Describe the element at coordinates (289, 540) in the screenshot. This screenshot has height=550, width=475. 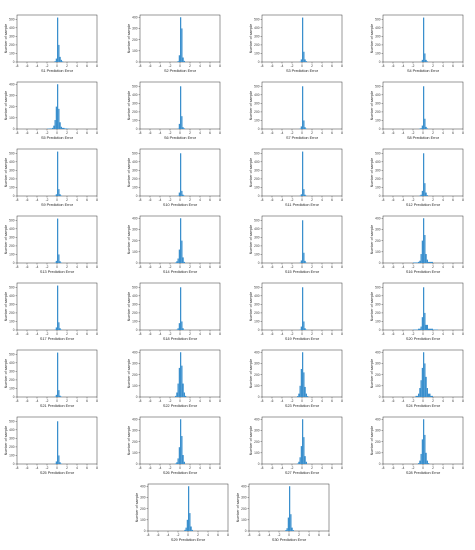
I see `x-axis-label: S30 Prediction Error` at that location.